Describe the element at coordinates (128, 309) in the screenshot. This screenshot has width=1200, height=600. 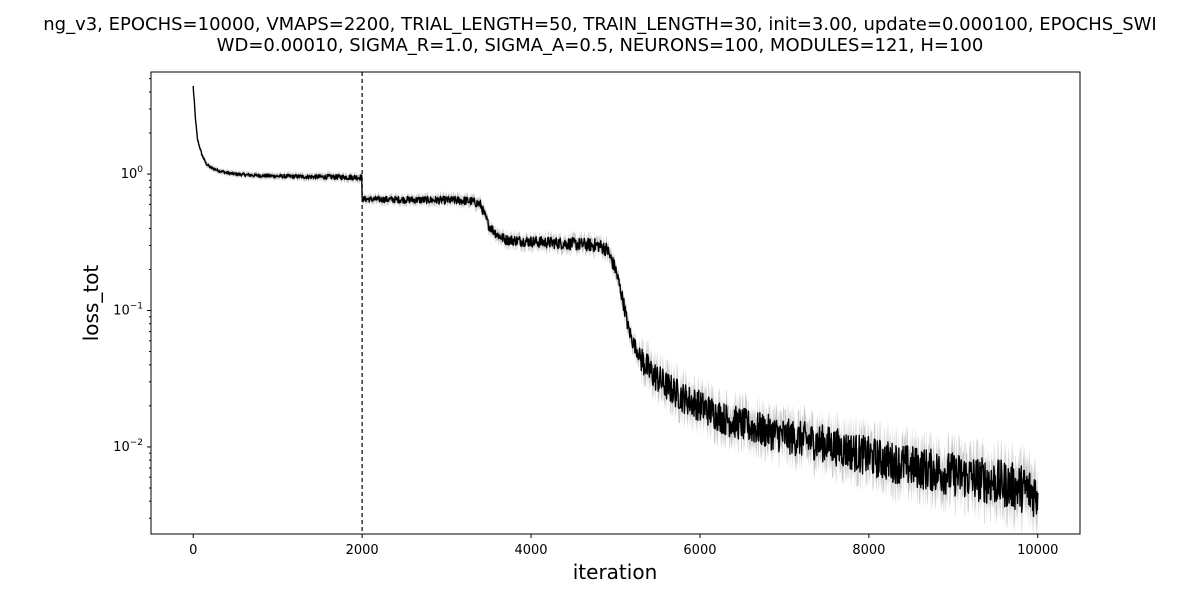
I see `y-tick-label: 10⁻¹` at that location.